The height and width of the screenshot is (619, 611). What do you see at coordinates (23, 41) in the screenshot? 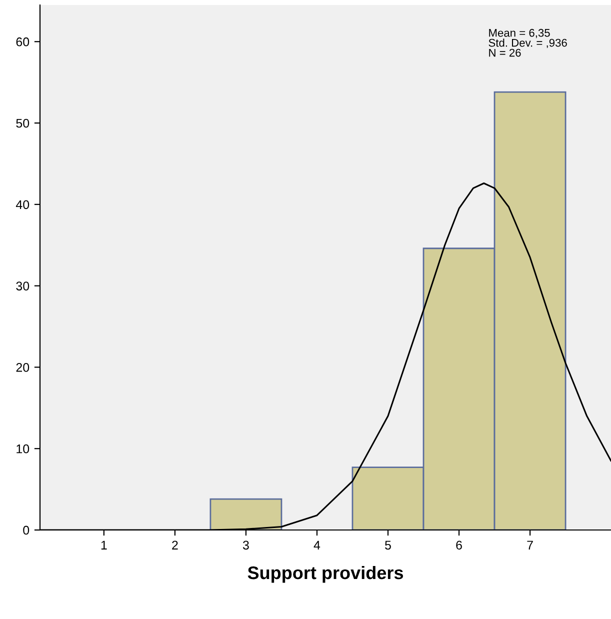
I see `y-tick-label: 60` at bounding box center [23, 41].